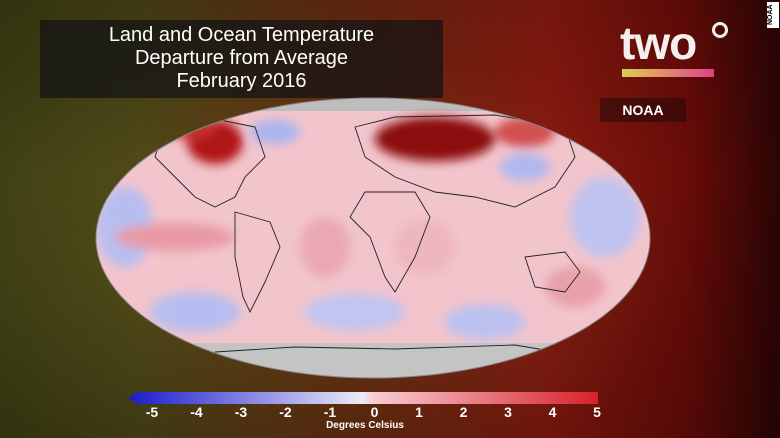 Image resolution: width=780 pixels, height=438 pixels. Describe the element at coordinates (658, 43) in the screenshot. I see `logo: two` at that location.